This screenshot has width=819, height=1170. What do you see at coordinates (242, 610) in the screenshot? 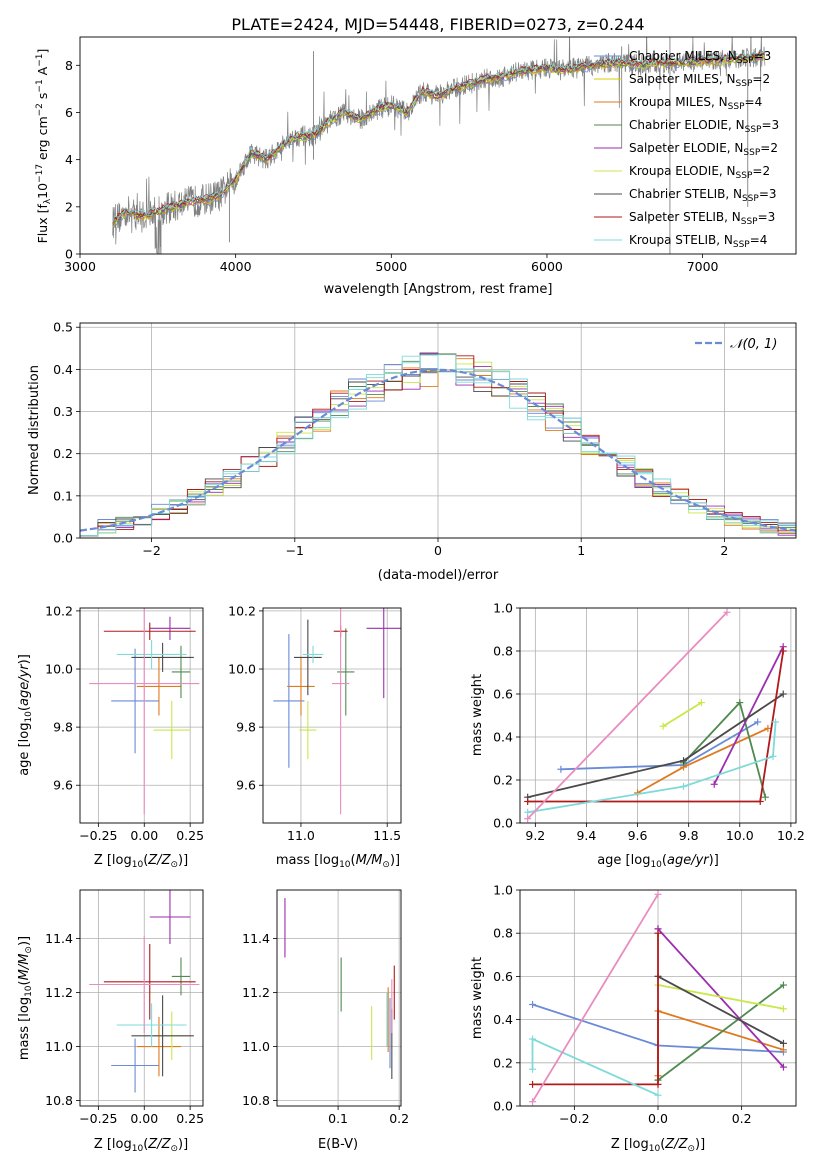
I see `y-tick-label: 10.2` at bounding box center [242, 610].